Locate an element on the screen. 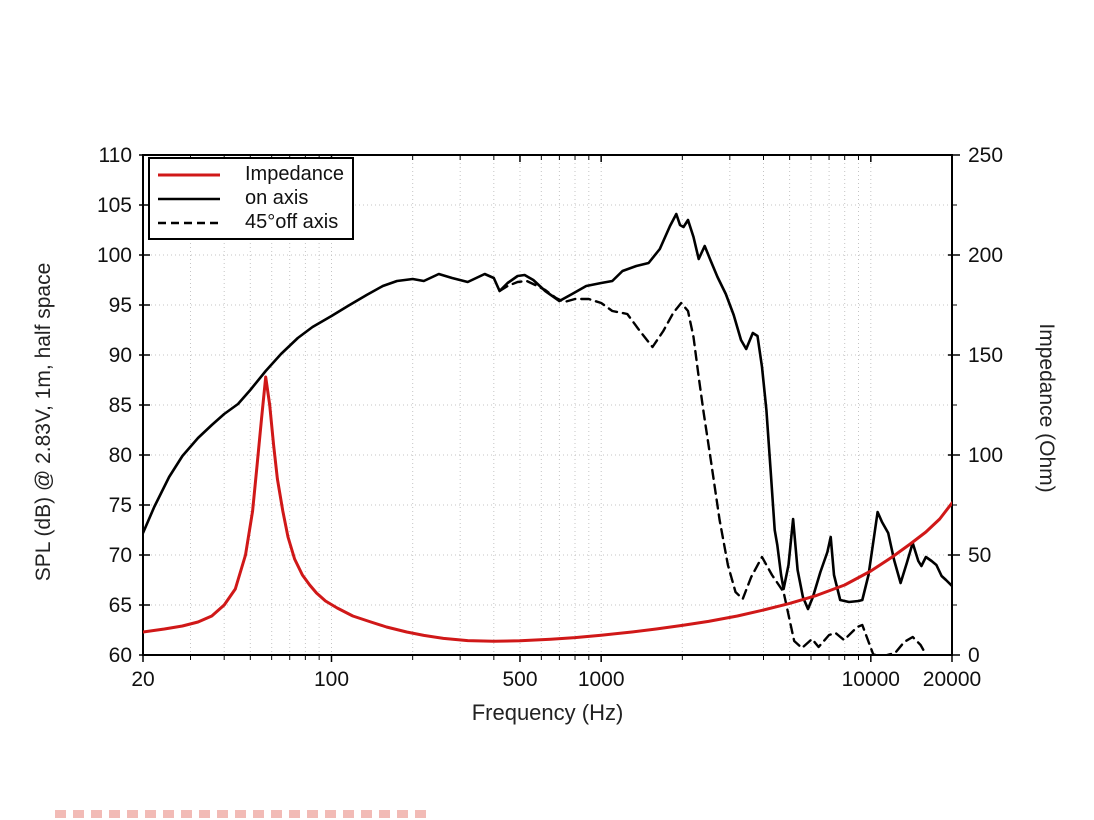  x-tick-label: 1000 is located at coordinates (601, 679).